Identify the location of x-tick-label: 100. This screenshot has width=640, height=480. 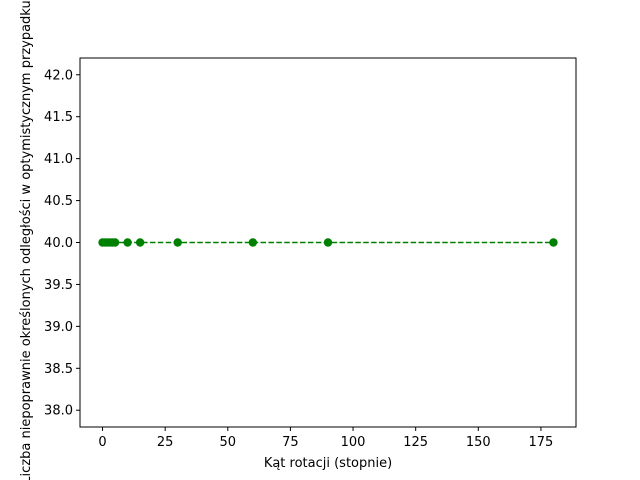
(353, 442).